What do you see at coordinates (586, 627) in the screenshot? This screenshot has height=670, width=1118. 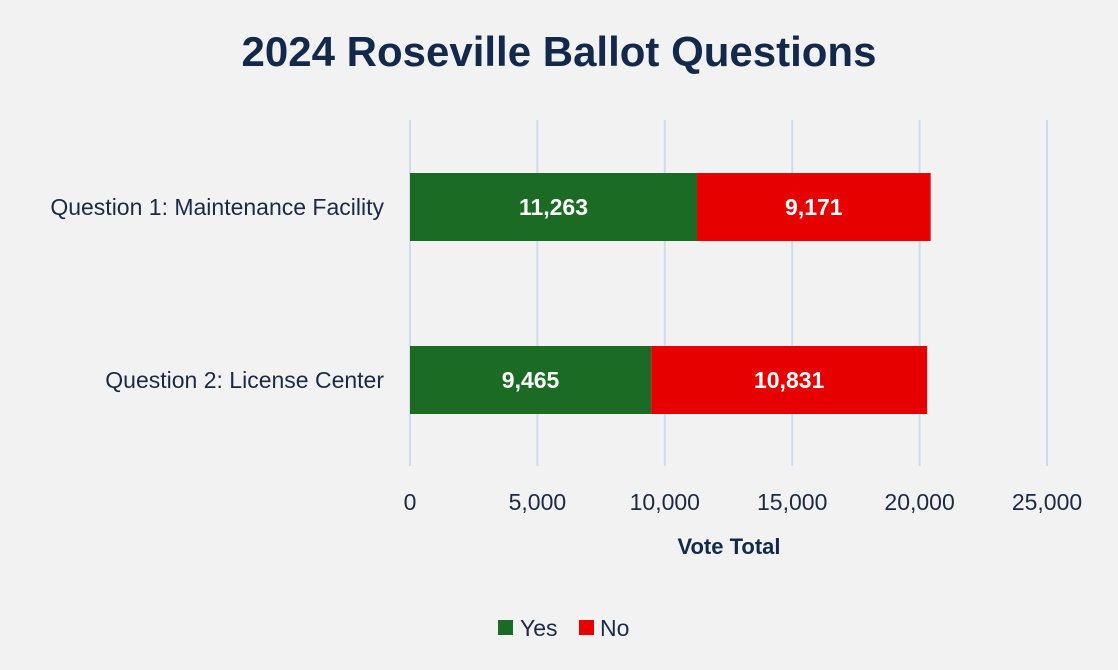 I see `legend-swatch-no` at bounding box center [586, 627].